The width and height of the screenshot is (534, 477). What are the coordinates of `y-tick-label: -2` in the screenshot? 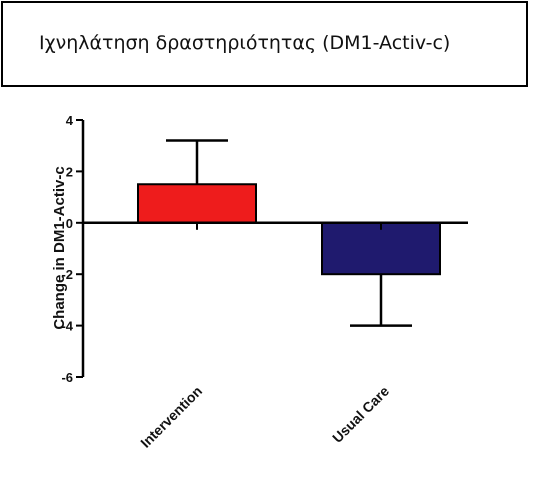 It's located at (67, 274).